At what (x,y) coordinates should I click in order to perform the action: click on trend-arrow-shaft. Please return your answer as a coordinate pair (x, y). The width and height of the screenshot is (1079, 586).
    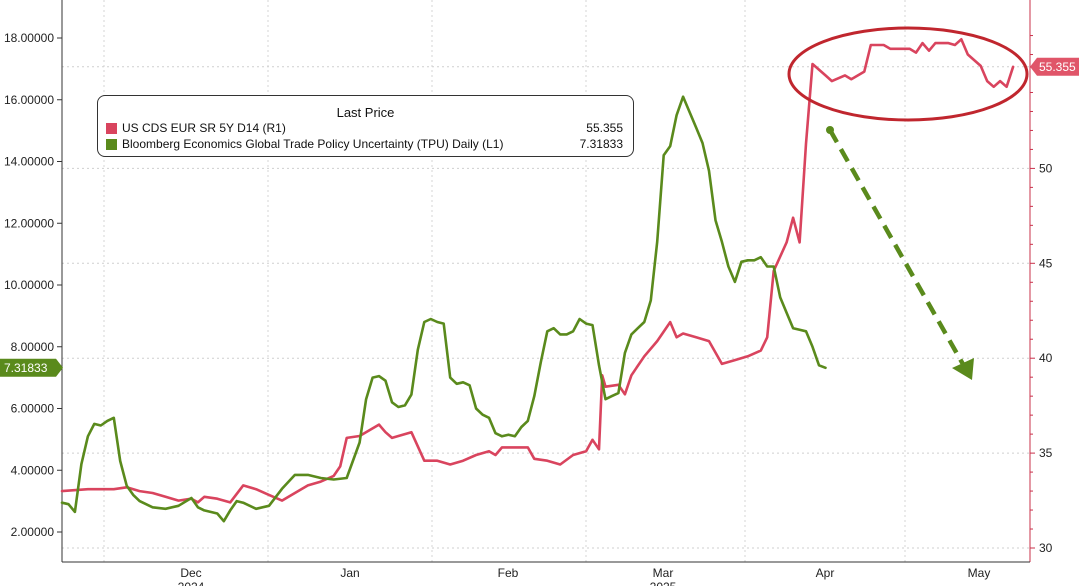
    Looking at the image, I should click on (897, 248).